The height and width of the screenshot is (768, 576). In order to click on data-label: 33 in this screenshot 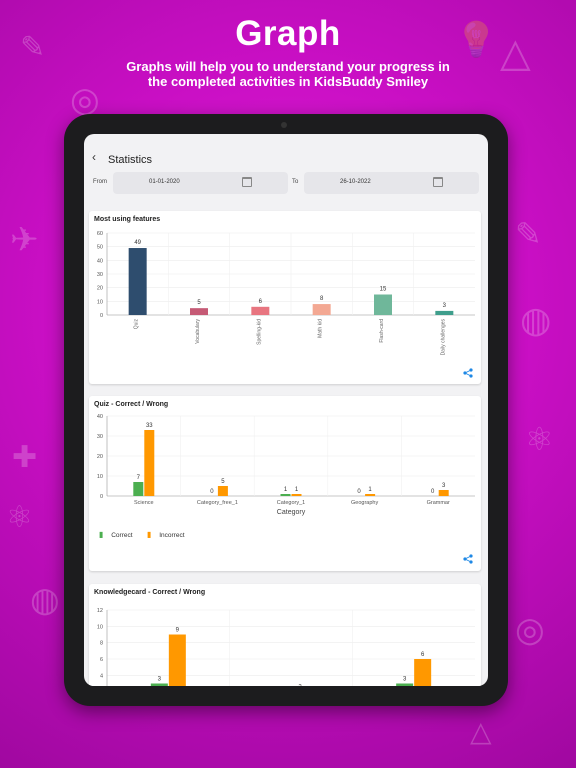, I will do `click(149, 426)`.